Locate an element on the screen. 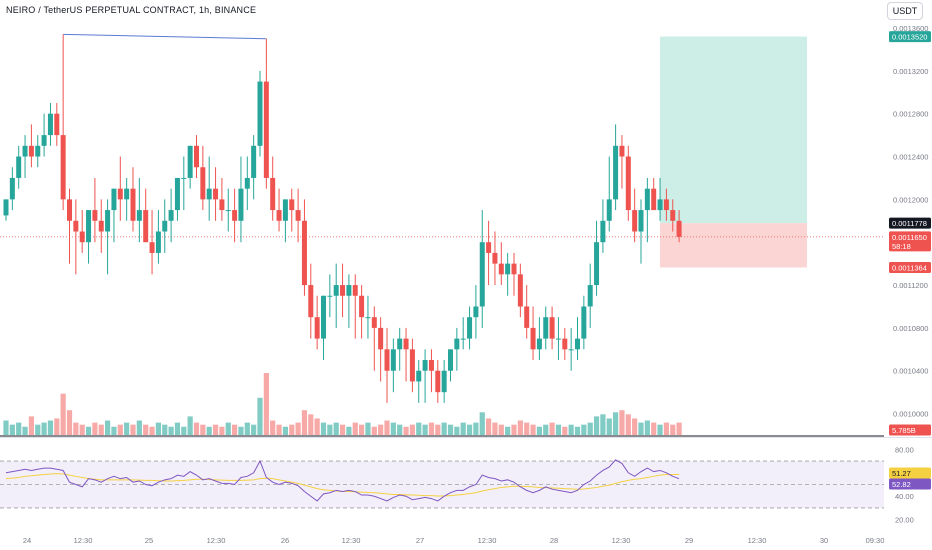 This screenshot has height=550, width=932. price-tick-label: 0.0013600 is located at coordinates (910, 28).